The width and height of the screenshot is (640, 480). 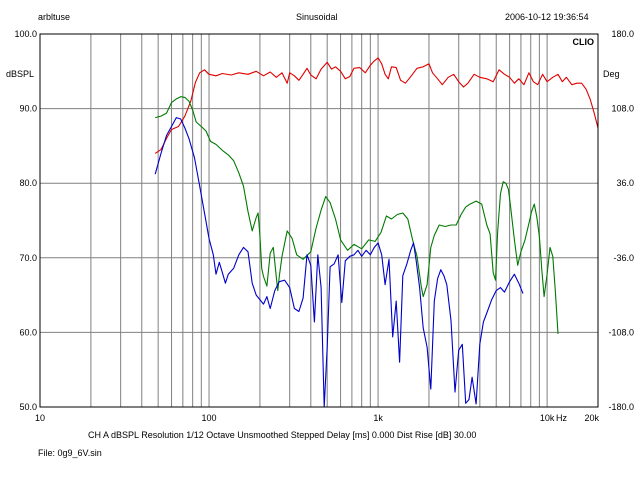 What do you see at coordinates (317, 17) in the screenshot?
I see `mode-label: Sinusoidal` at bounding box center [317, 17].